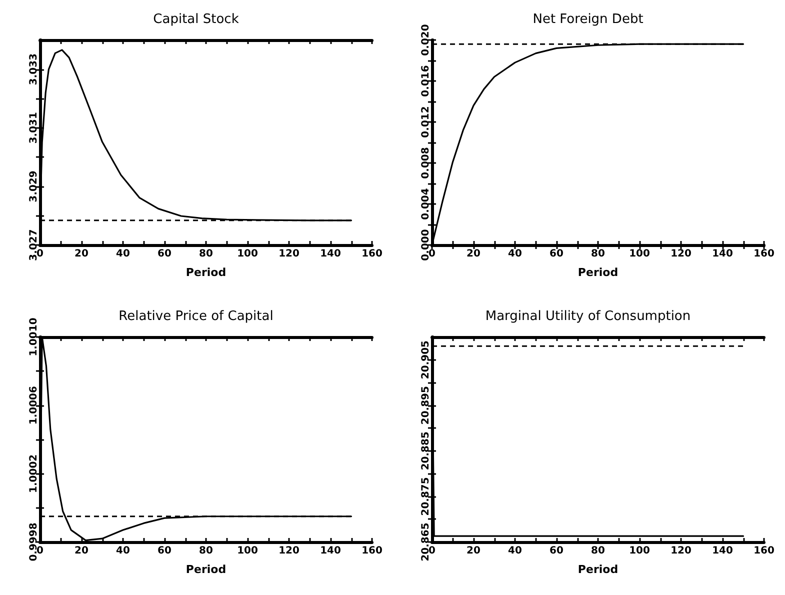 The width and height of the screenshot is (785, 595). What do you see at coordinates (196, 316) in the screenshot?
I see `chart-title: Relative Price of Capital` at bounding box center [196, 316].